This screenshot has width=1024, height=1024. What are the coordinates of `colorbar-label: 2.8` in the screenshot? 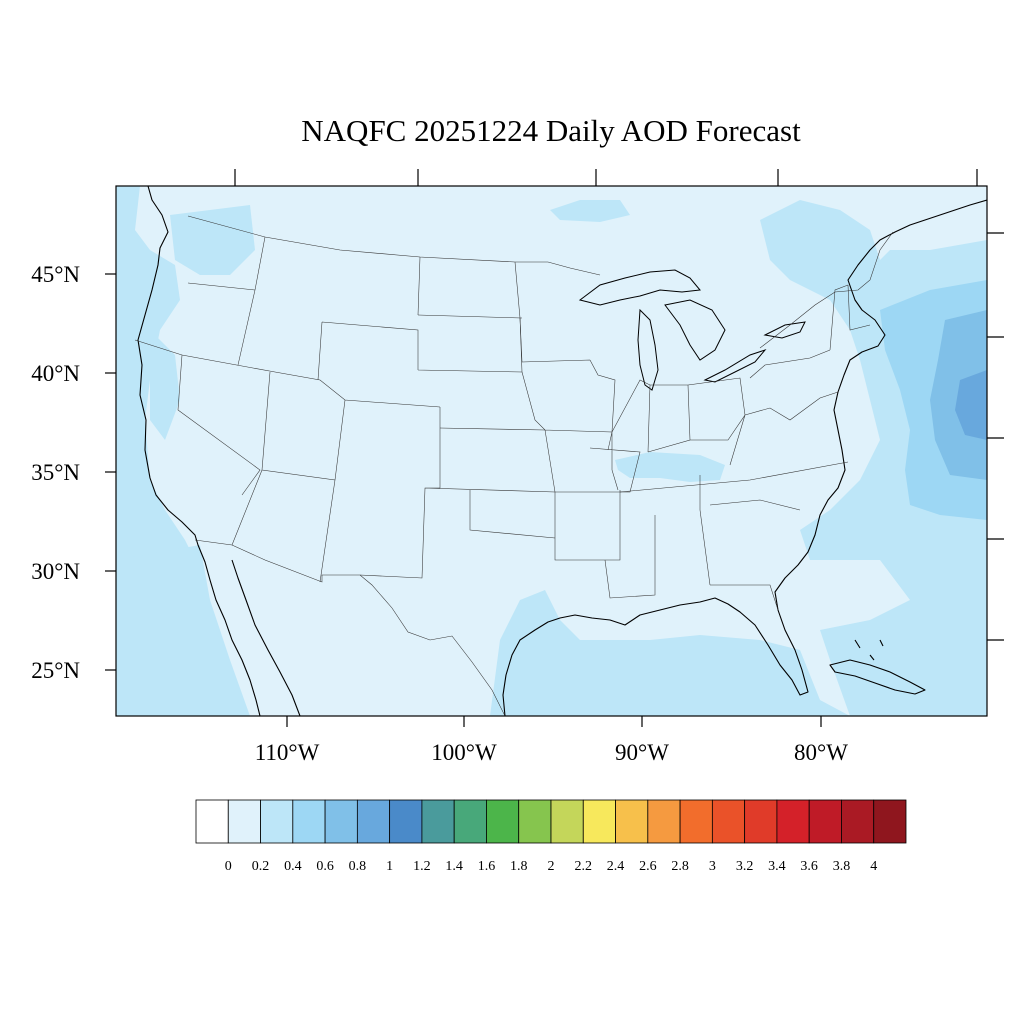 It's located at (680, 866).